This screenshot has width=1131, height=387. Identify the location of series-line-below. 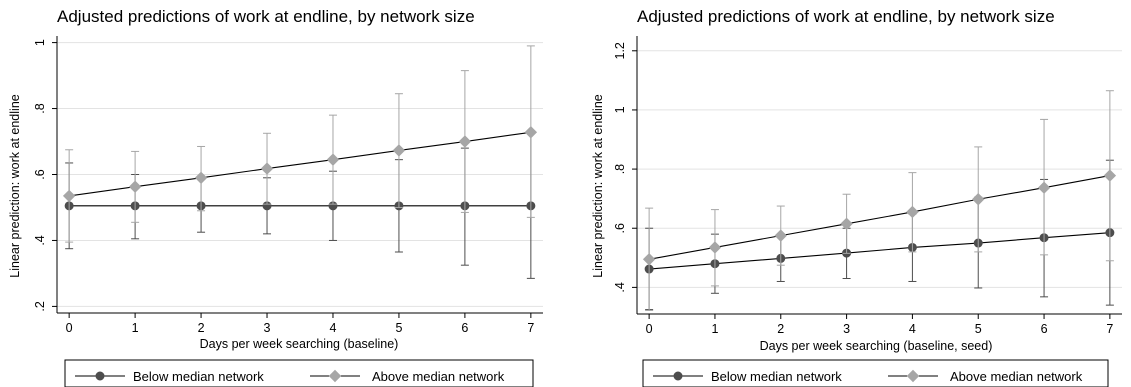
(879, 251).